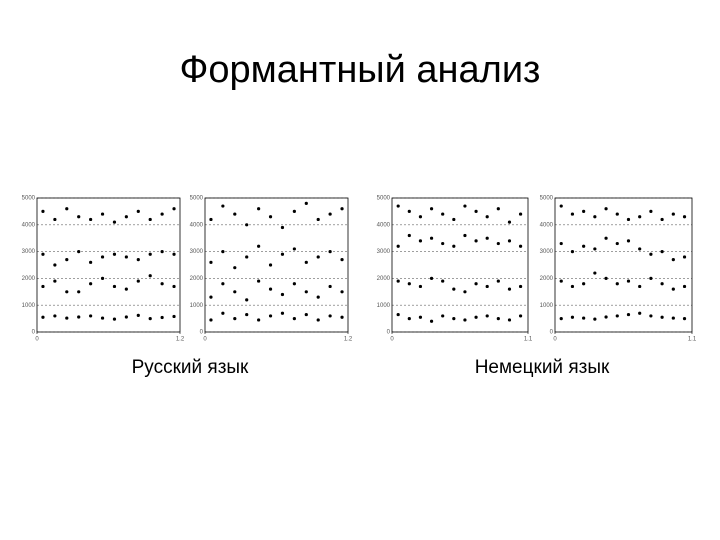 Image resolution: width=720 pixels, height=540 pixels. Describe the element at coordinates (528, 340) in the screenshot. I see `x-tick-label: 1.1` at that location.